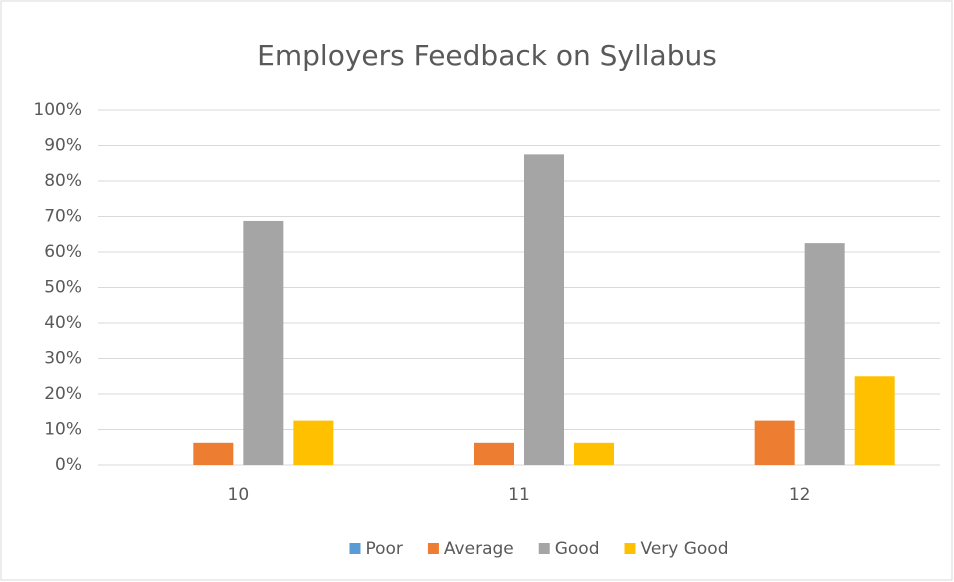 The width and height of the screenshot is (954, 582). Describe the element at coordinates (63, 146) in the screenshot. I see `y-tick-label: 90%` at that location.